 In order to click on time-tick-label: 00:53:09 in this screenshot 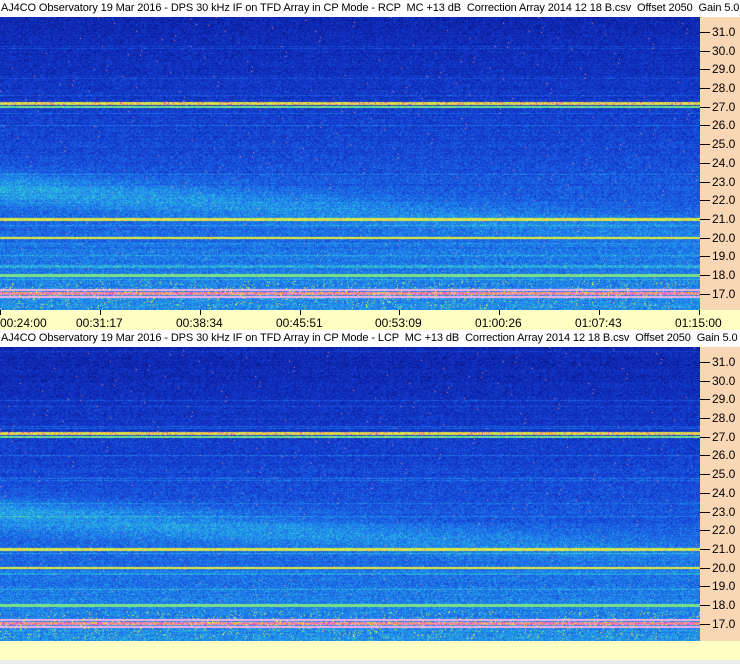, I will do `click(398, 323)`.